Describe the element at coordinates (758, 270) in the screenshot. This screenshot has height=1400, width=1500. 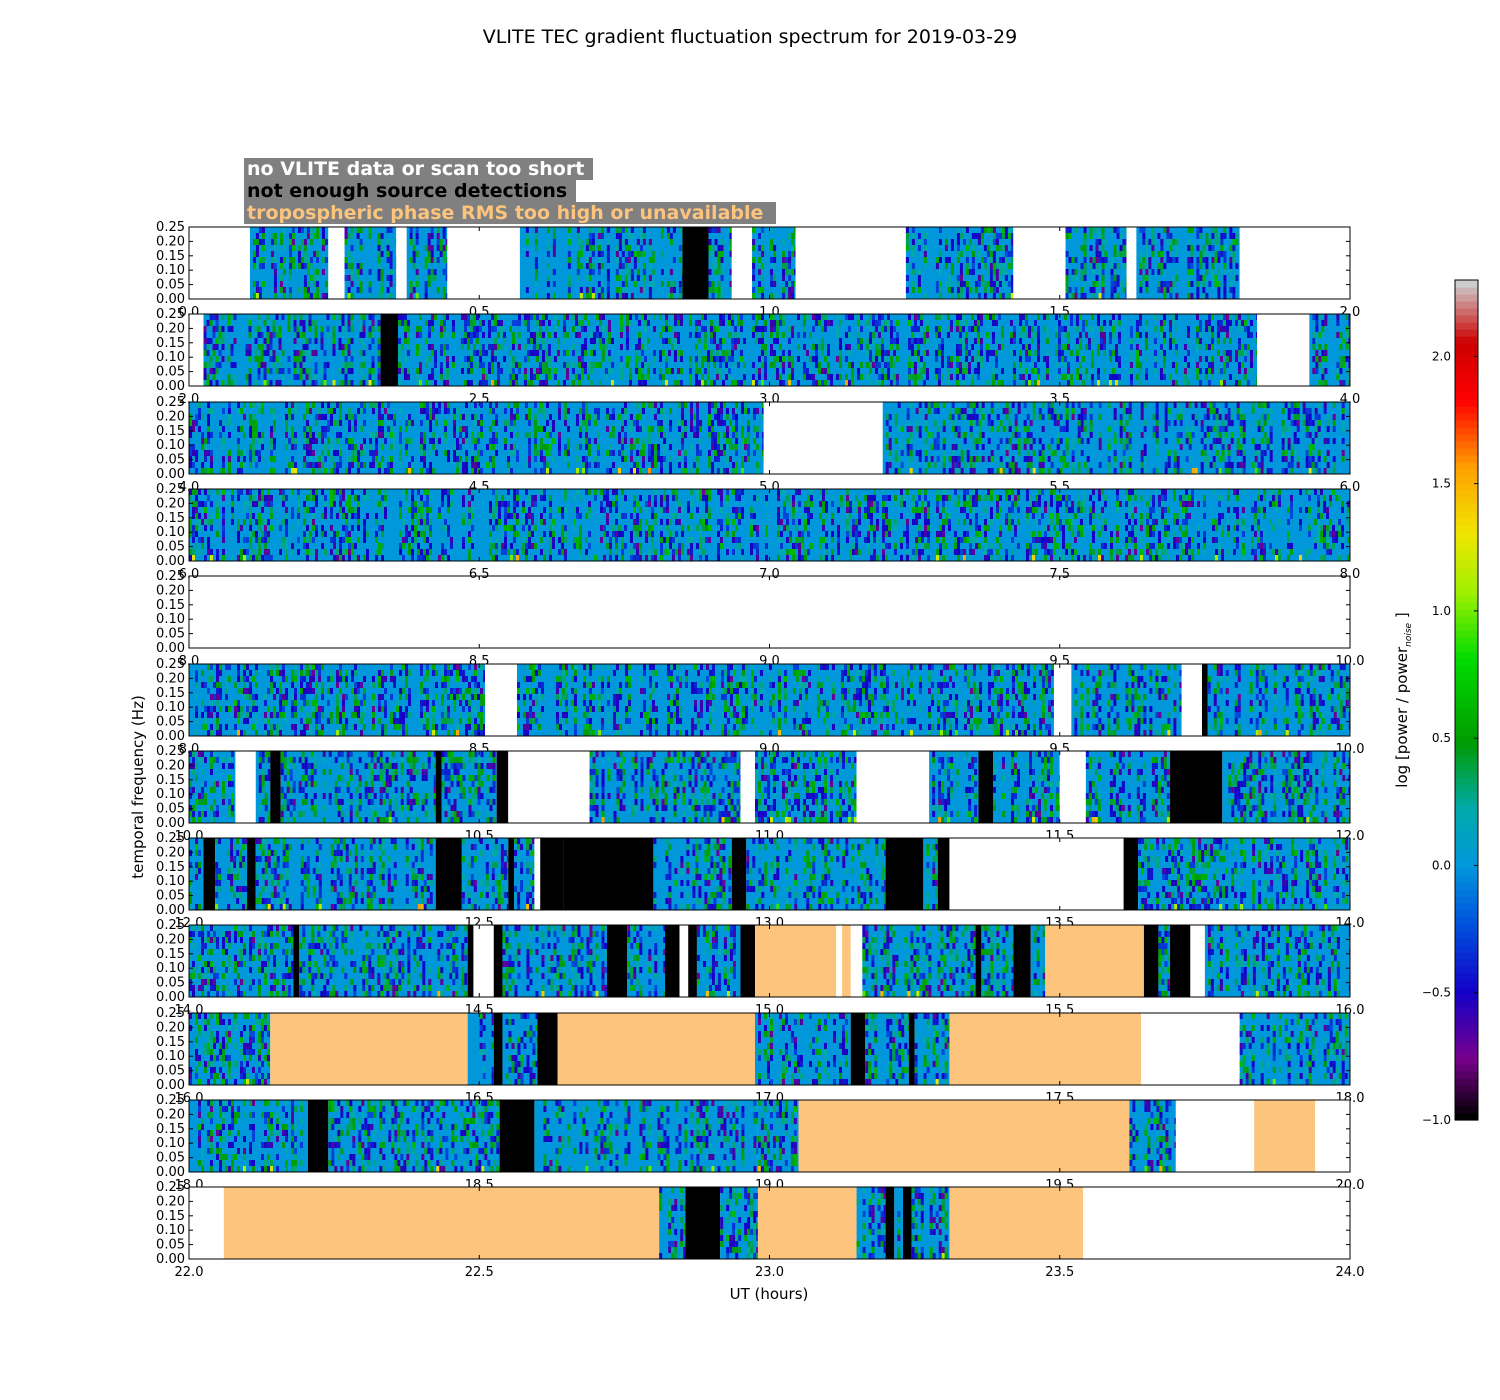
I see `panel-1: 0.000.050.100.150.200.250.0 0.5 1.0 1.5 2.0` at that location.